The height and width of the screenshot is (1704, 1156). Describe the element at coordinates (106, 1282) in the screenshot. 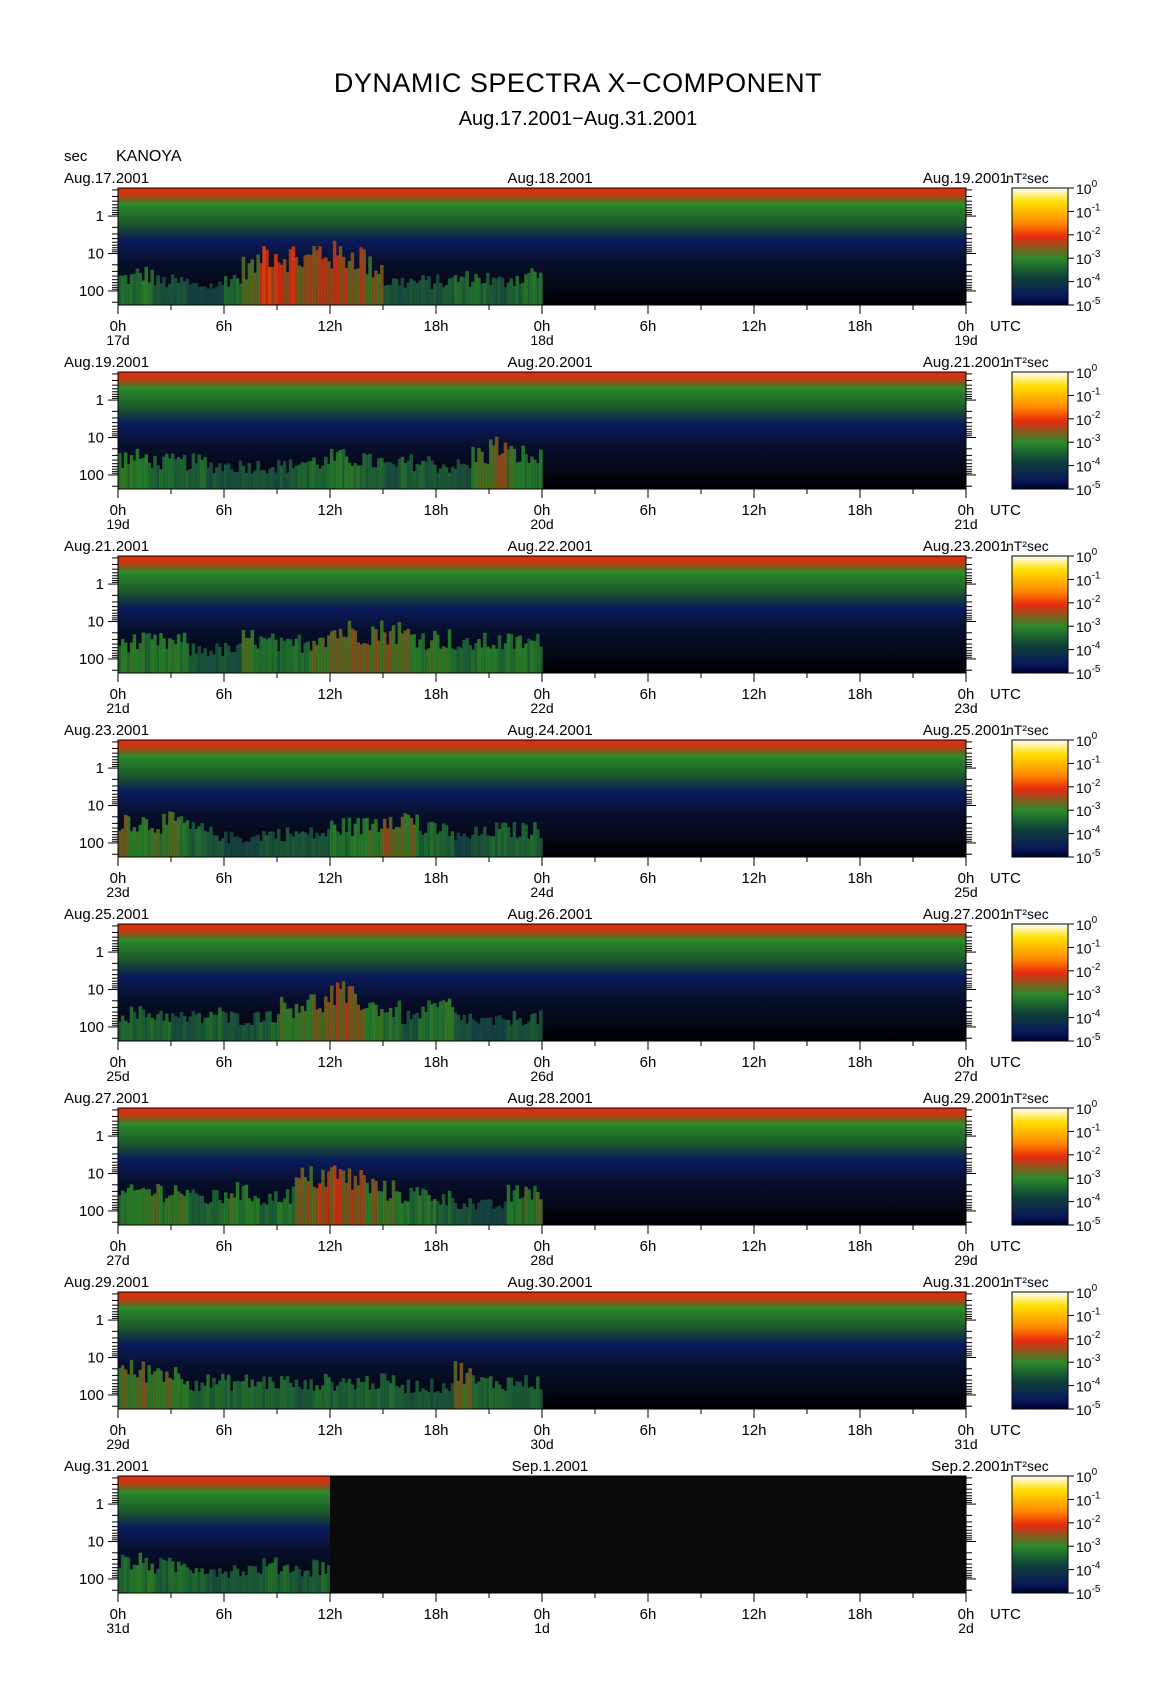

I see `panel-date-left: Aug.29.2001` at that location.